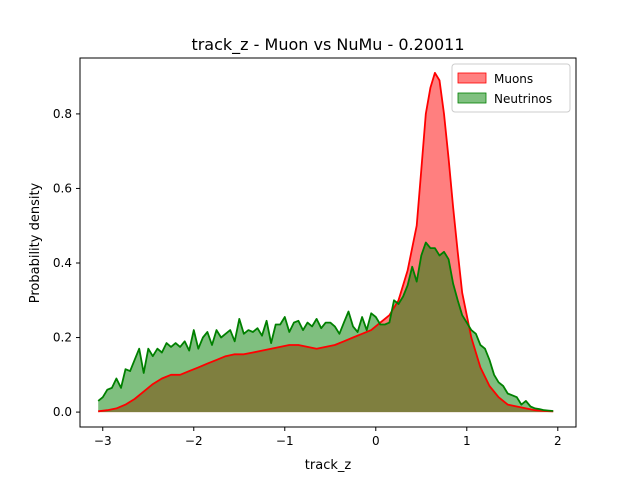 The image size is (640, 480). What do you see at coordinates (62, 338) in the screenshot?
I see `y-tick-label: 0.2` at bounding box center [62, 338].